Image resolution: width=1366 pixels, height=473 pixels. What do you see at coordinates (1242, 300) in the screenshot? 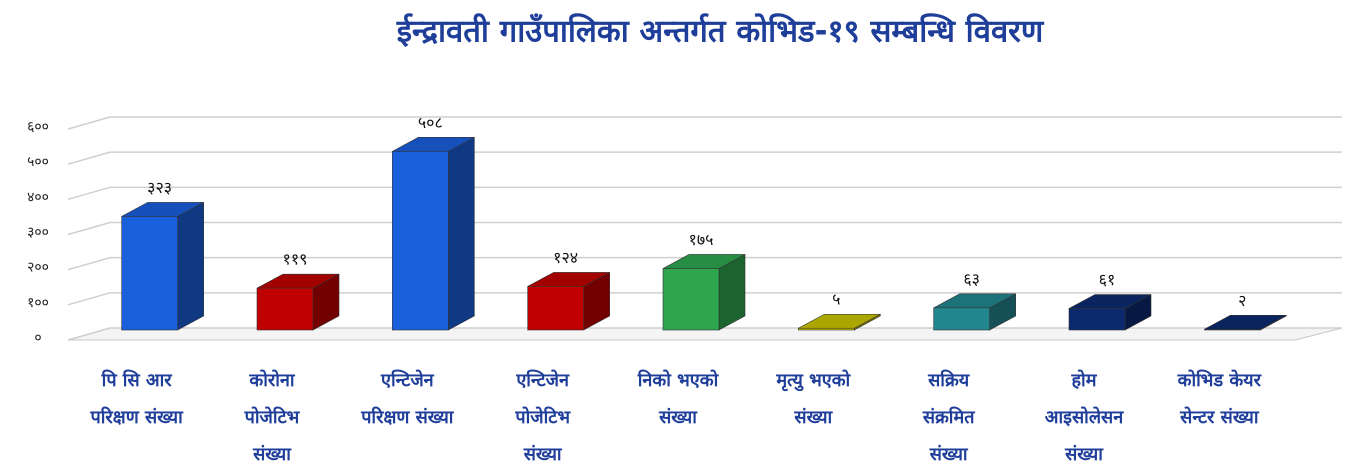
I see `value-label: २` at bounding box center [1242, 300].